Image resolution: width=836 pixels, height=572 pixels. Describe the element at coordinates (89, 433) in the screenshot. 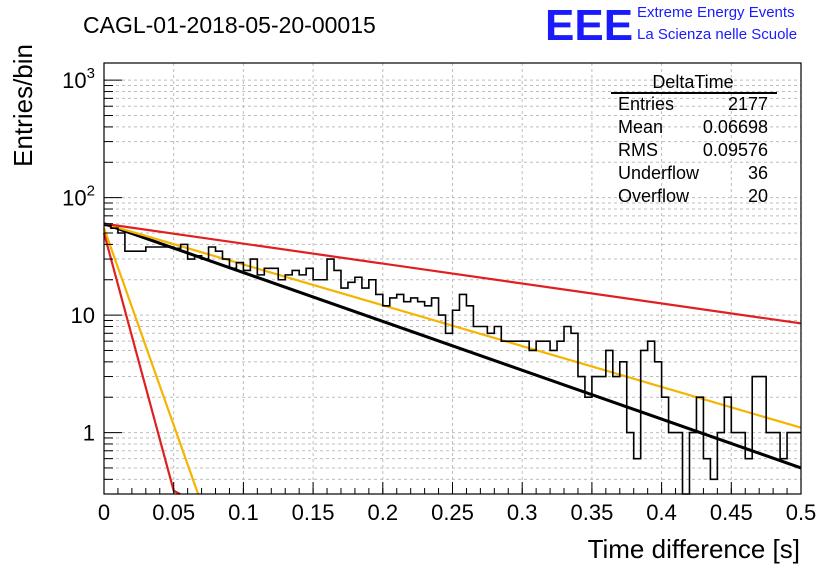

I see `y-tick-label: 1` at that location.